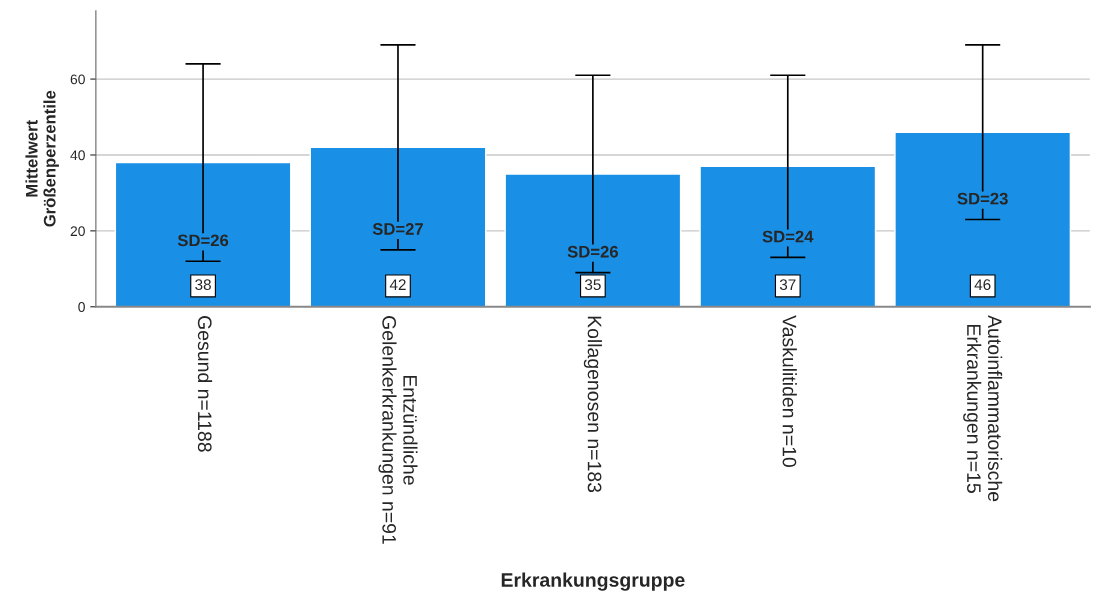 The image size is (1102, 598). I want to click on annotation: SD=24, so click(788, 236).